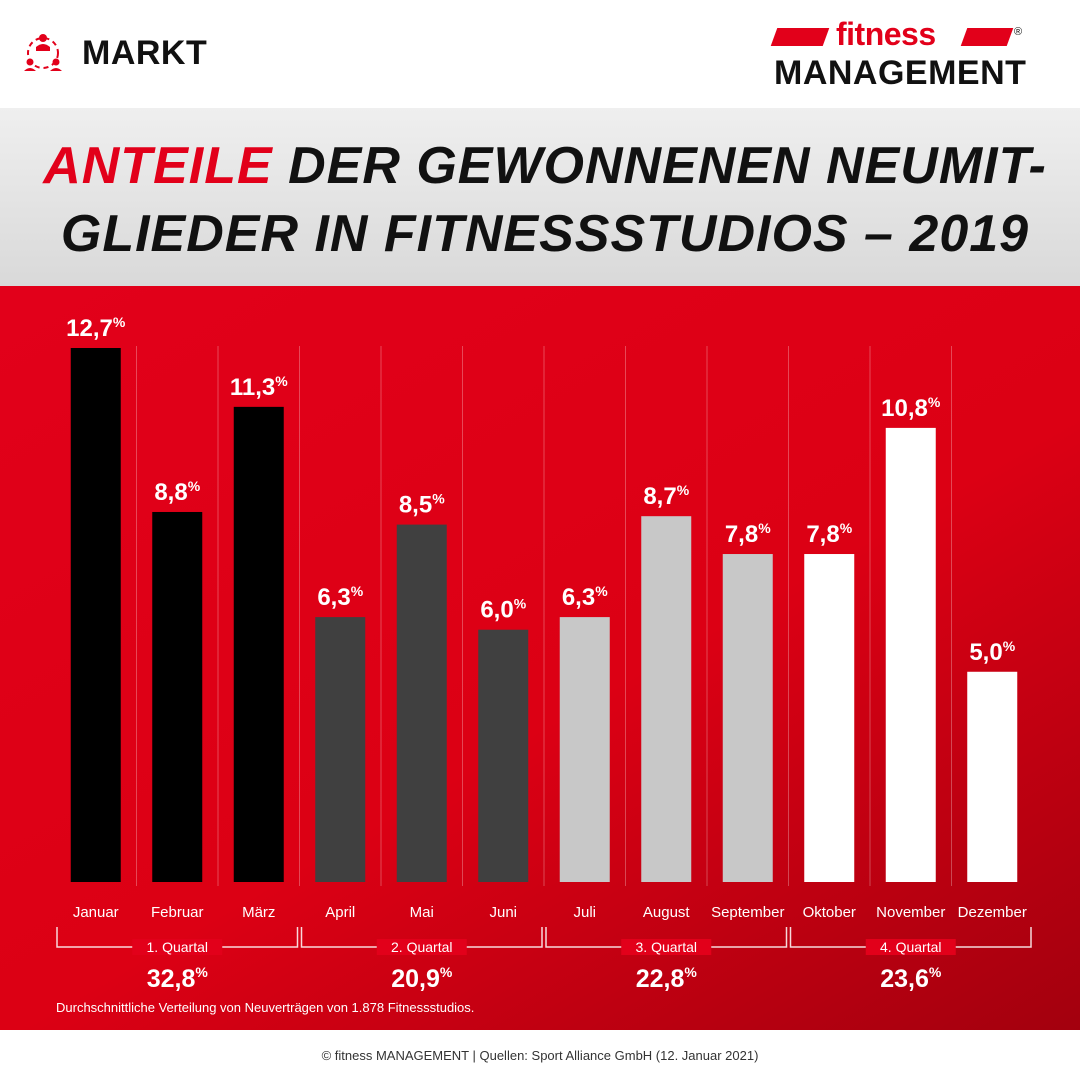  What do you see at coordinates (340, 749) in the screenshot?
I see `bar-april` at bounding box center [340, 749].